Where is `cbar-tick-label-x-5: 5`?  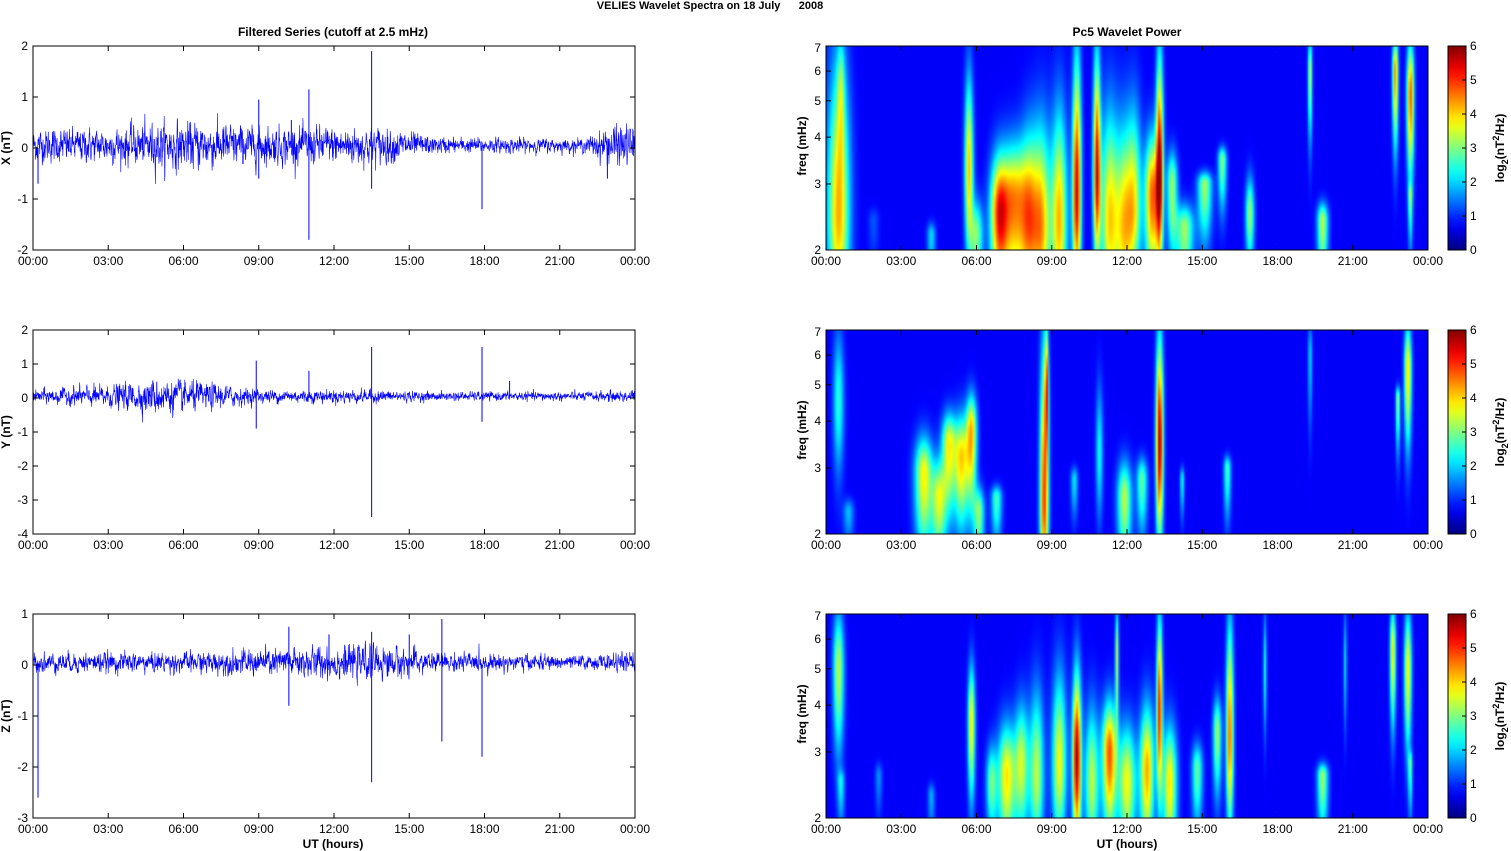 cbar-tick-label-x-5: 5 is located at coordinates (1473, 80).